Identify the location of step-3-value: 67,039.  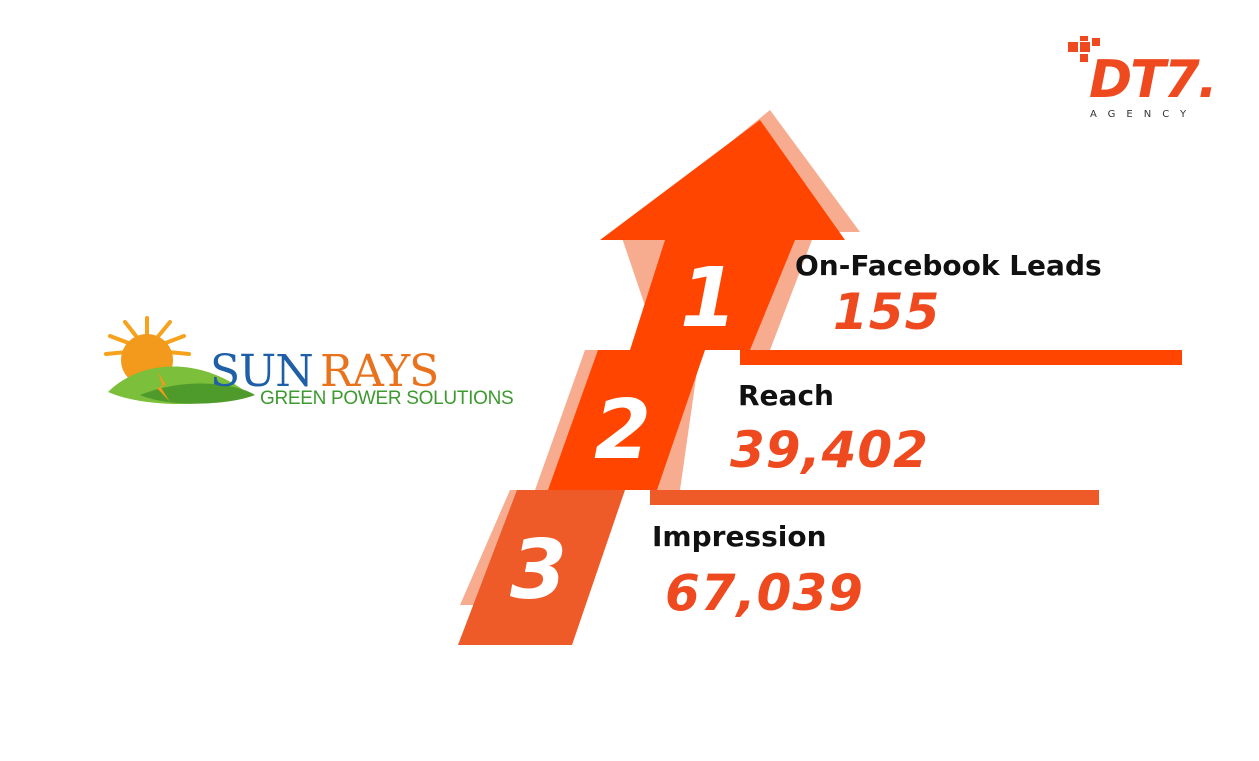
(764, 593).